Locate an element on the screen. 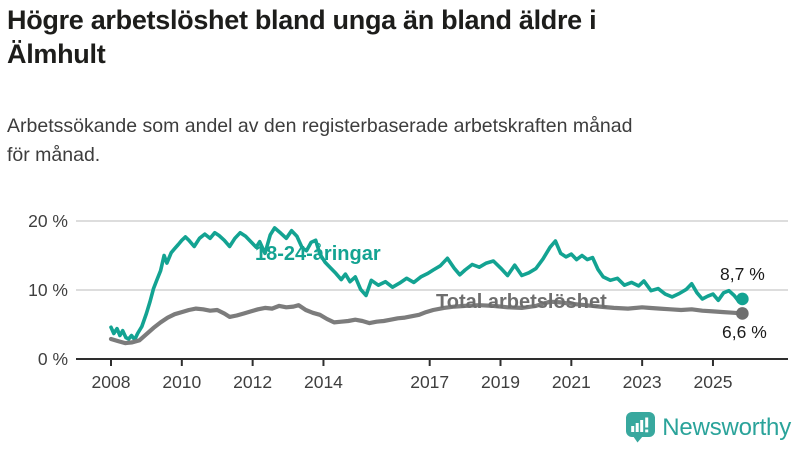 This screenshot has height=450, width=800. y-tick-label-20: 20 % is located at coordinates (48, 221).